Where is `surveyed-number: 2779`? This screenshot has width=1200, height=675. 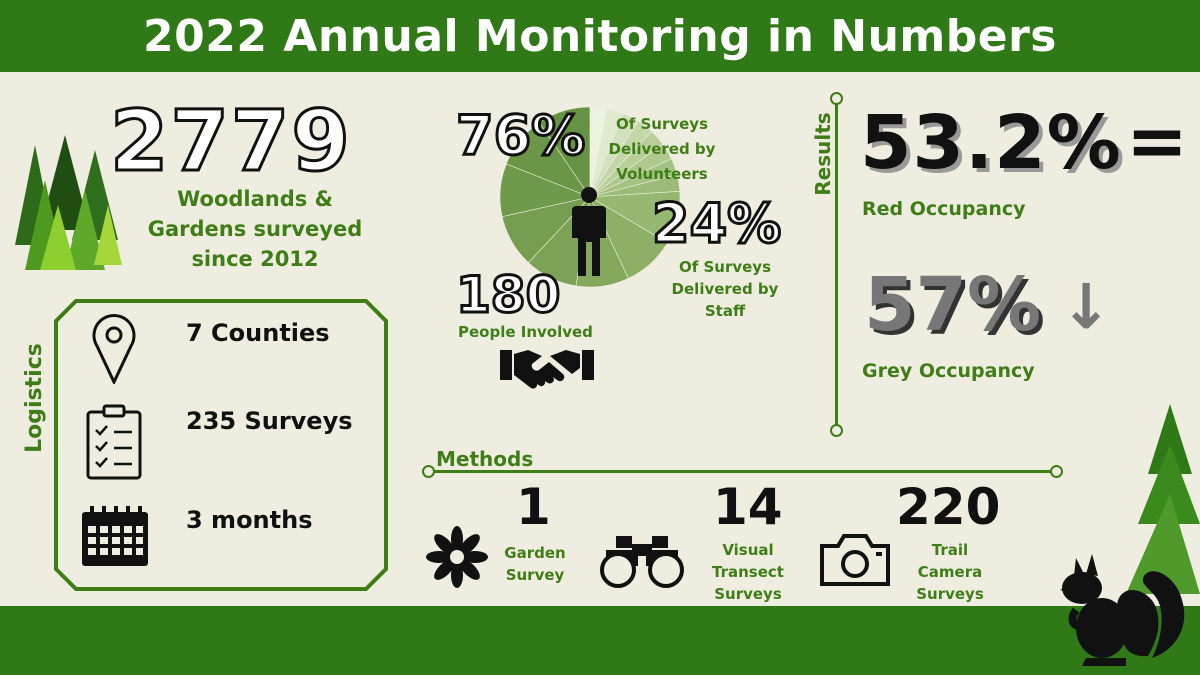 surveyed-number: 2779 is located at coordinates (230, 141).